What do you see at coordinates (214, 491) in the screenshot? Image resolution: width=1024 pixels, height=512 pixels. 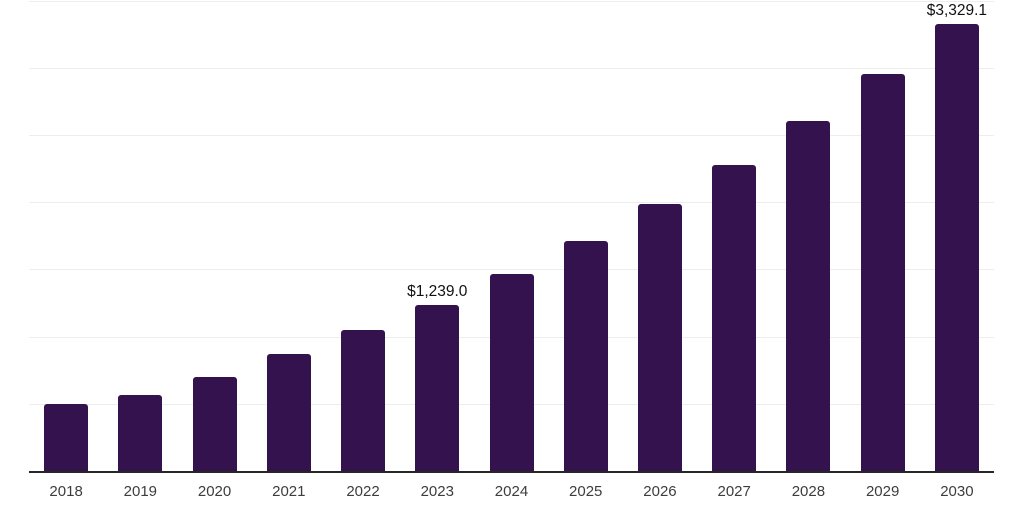 I see `x-tick-2020: 2020` at bounding box center [214, 491].